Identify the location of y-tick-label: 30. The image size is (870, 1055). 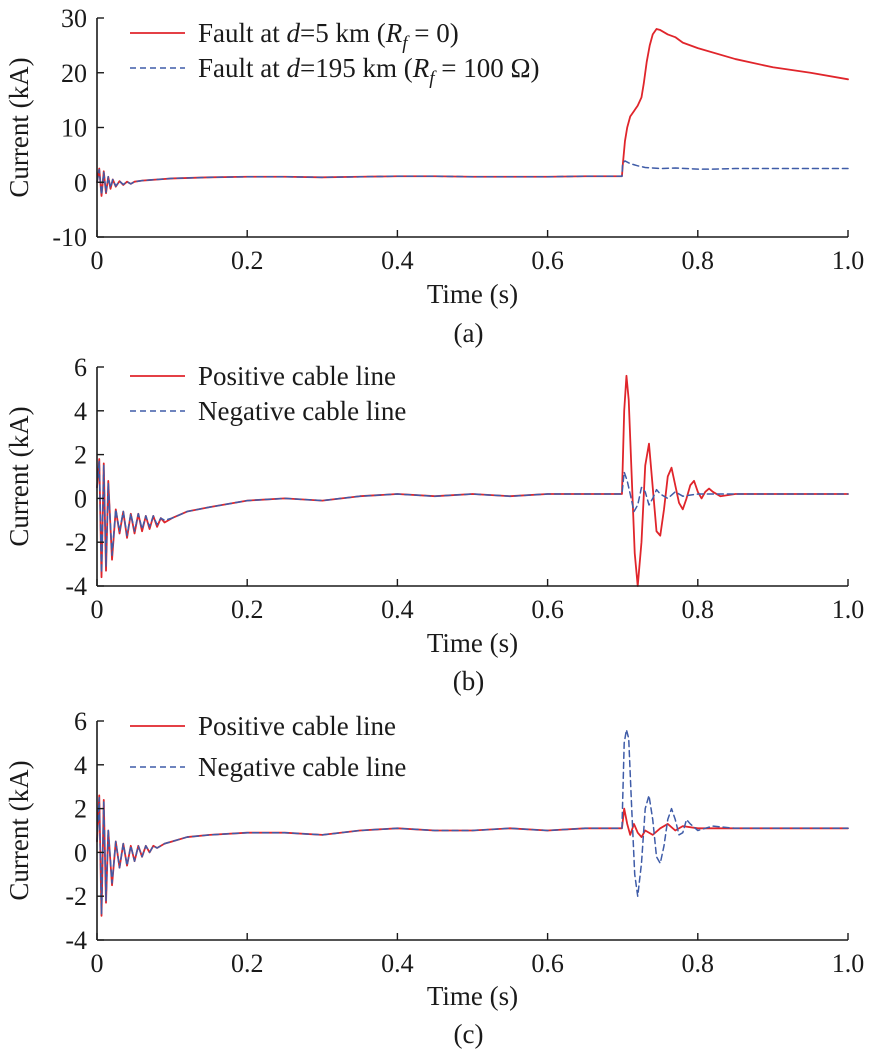
(74, 18).